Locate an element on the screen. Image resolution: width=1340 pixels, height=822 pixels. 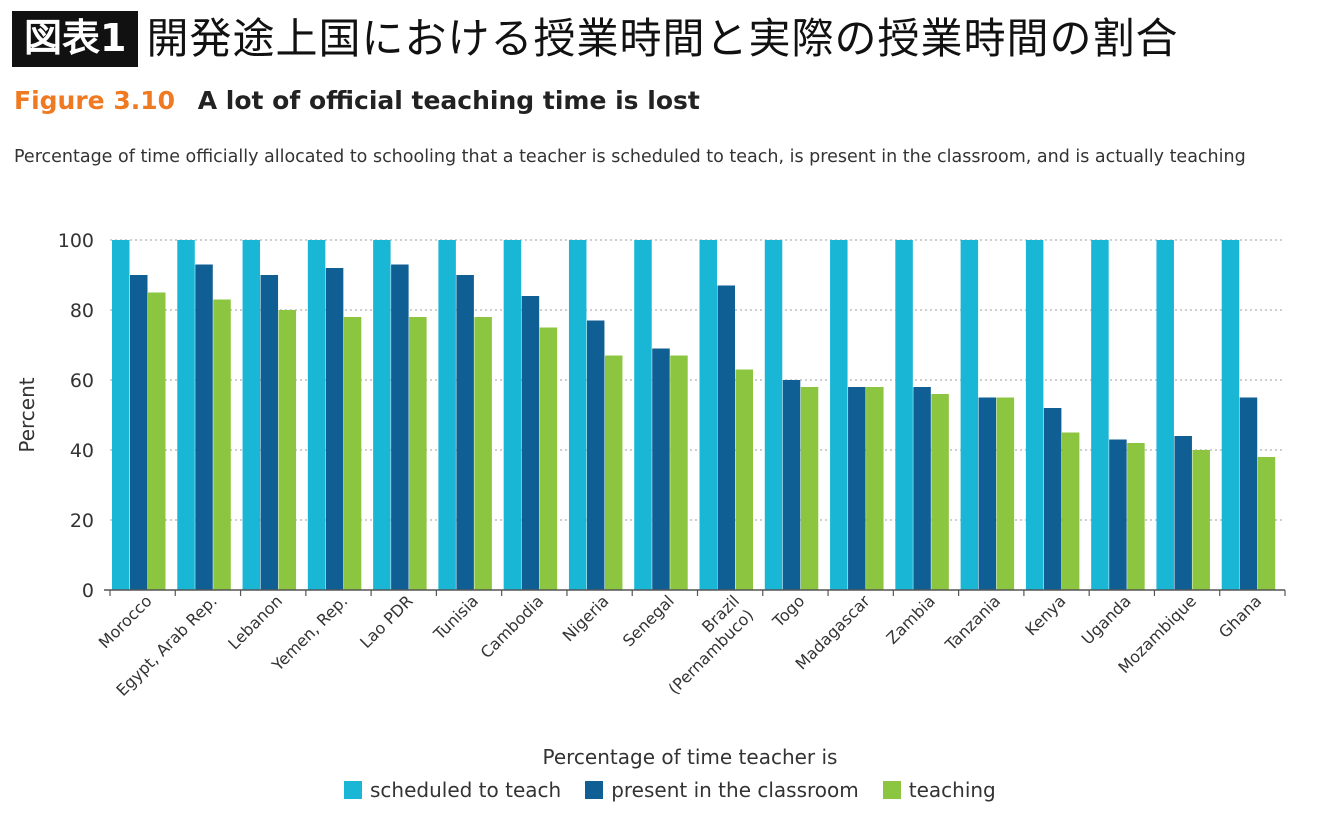
legend-title: Percentage of time teacher is is located at coordinates (690, 757).